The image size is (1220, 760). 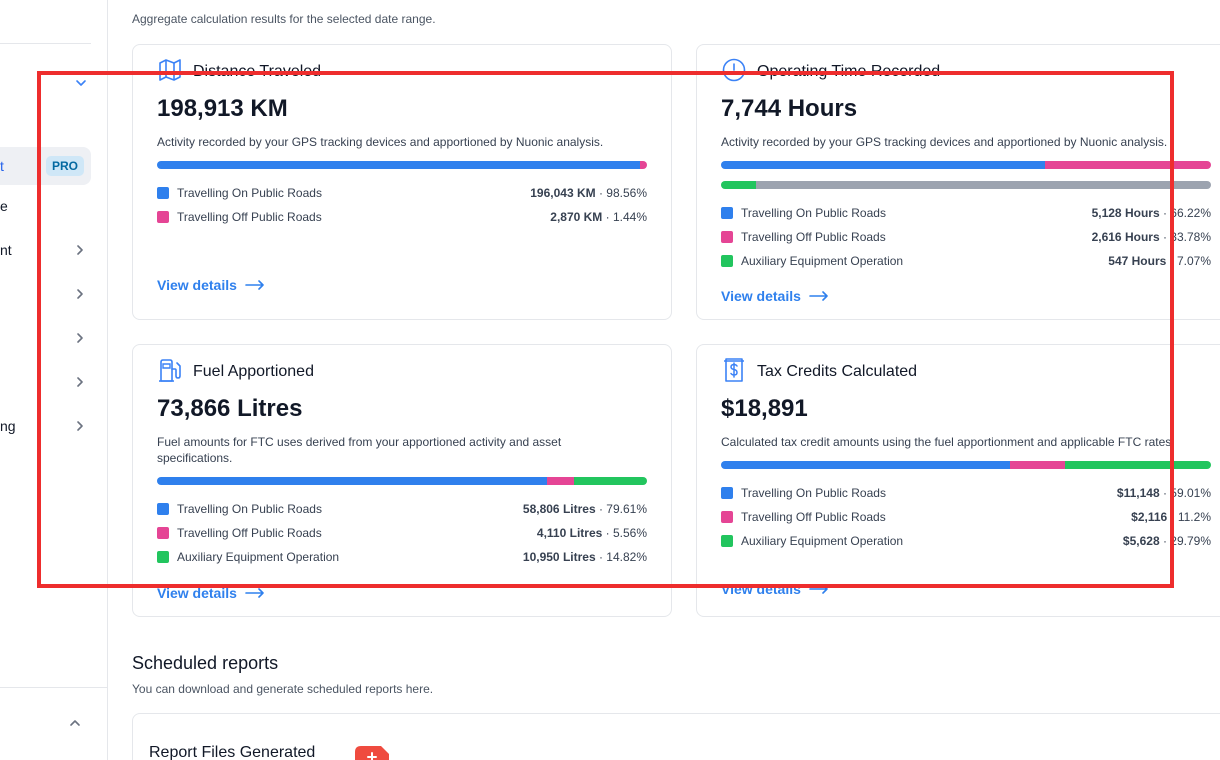 I want to click on distance-bar, so click(x=402, y=165).